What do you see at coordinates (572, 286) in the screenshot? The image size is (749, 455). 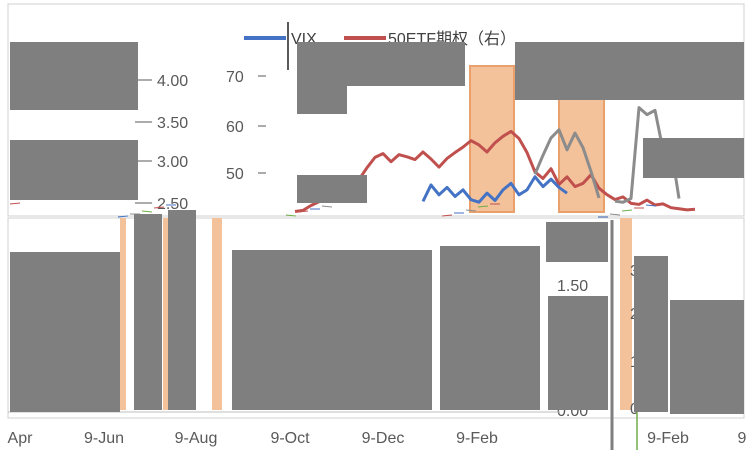 I see `lower-left-tick-label: 1.50` at bounding box center [572, 286].